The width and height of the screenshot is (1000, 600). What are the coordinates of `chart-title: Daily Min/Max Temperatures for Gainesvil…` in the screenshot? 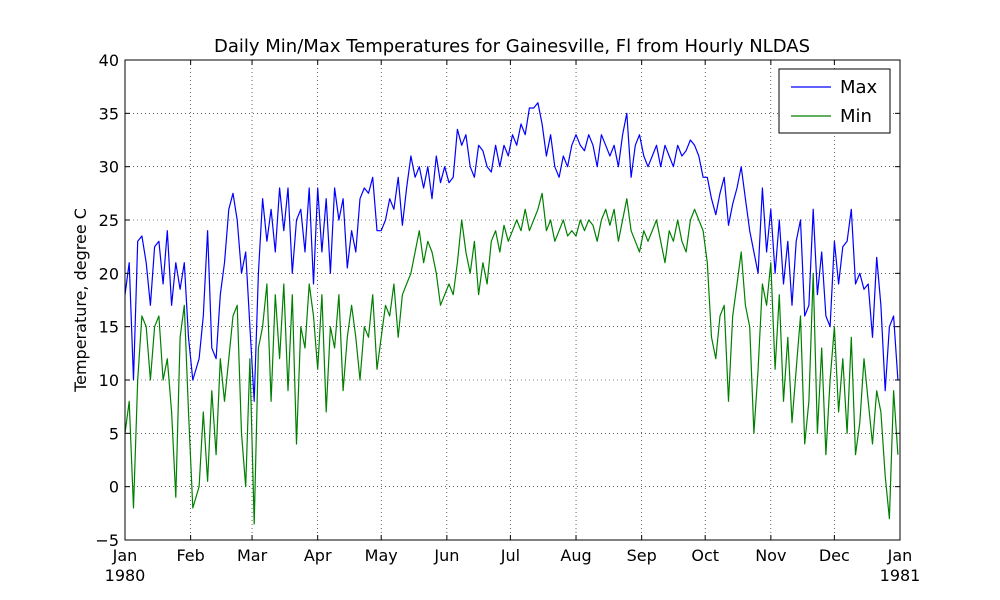 It's located at (512, 46).